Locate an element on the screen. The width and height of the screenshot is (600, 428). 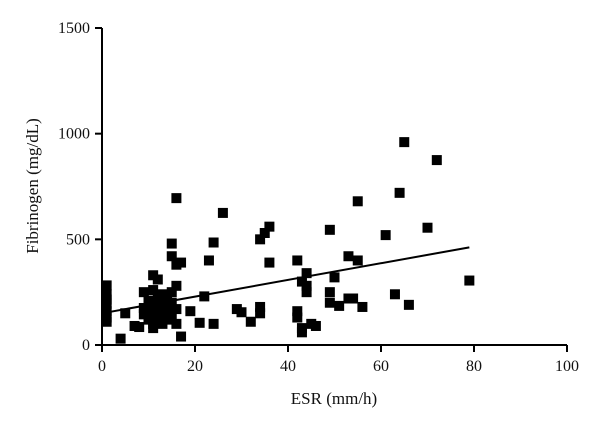
y-tick-label: 0 is located at coordinates (86, 345).